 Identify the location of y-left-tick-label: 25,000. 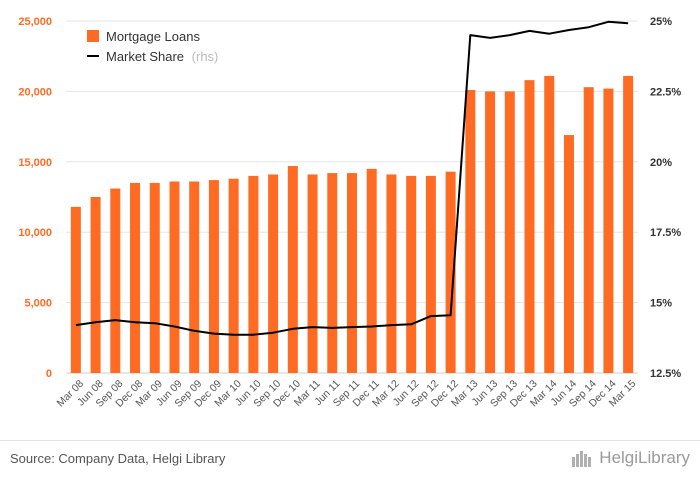
(35, 22).